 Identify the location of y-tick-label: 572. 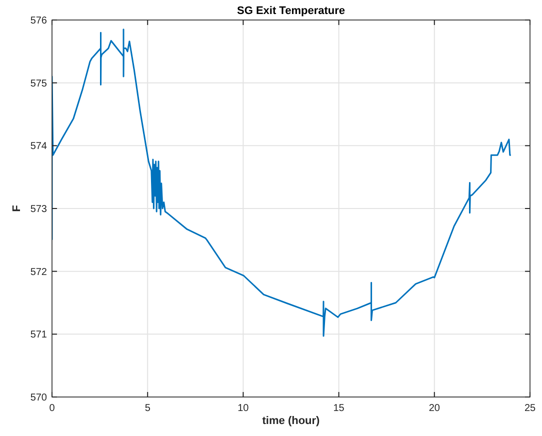
(39, 272).